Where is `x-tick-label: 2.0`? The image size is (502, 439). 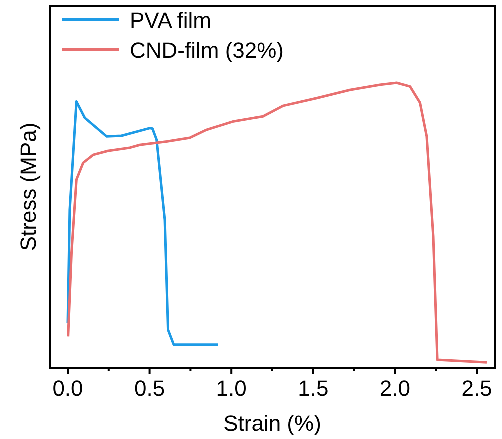 x-tick-label: 2.0 is located at coordinates (395, 388).